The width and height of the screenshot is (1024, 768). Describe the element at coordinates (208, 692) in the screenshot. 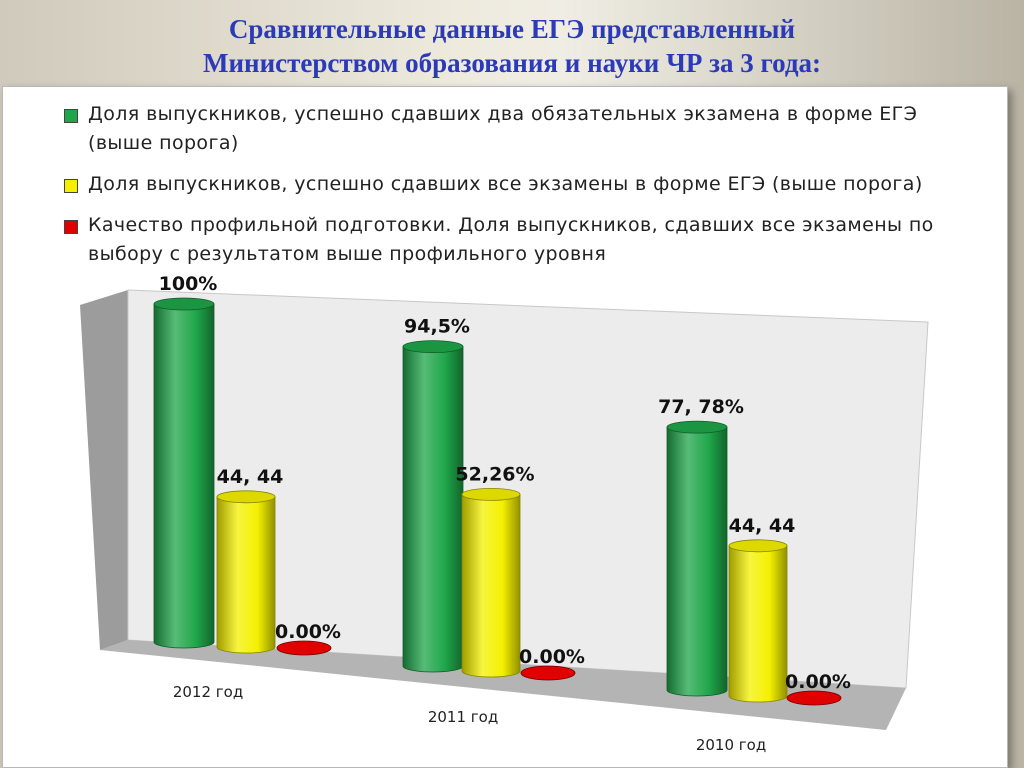

I see `category-label-1: 2012 год` at that location.